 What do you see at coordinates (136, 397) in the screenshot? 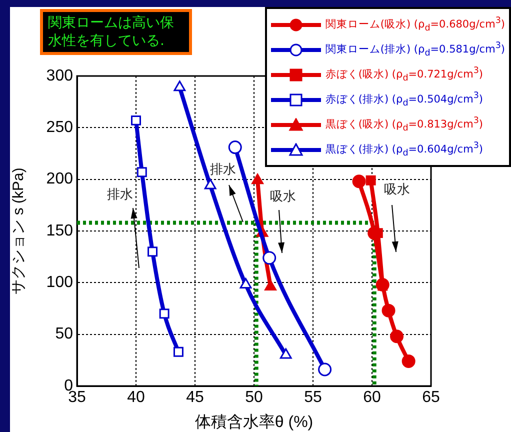
I see `x-tick-label: 40` at bounding box center [136, 397].